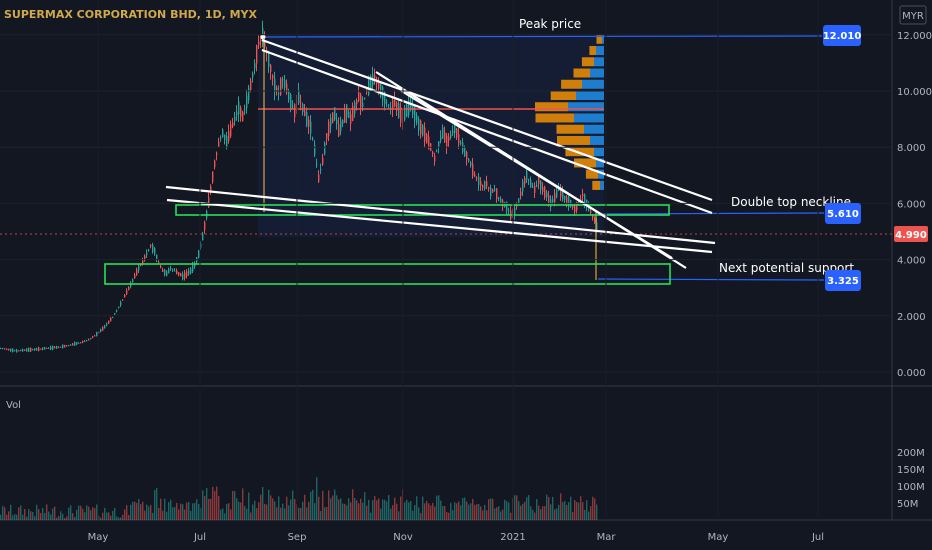 The image size is (932, 550). Describe the element at coordinates (98, 537) in the screenshot. I see `time-tick-label: May` at that location.